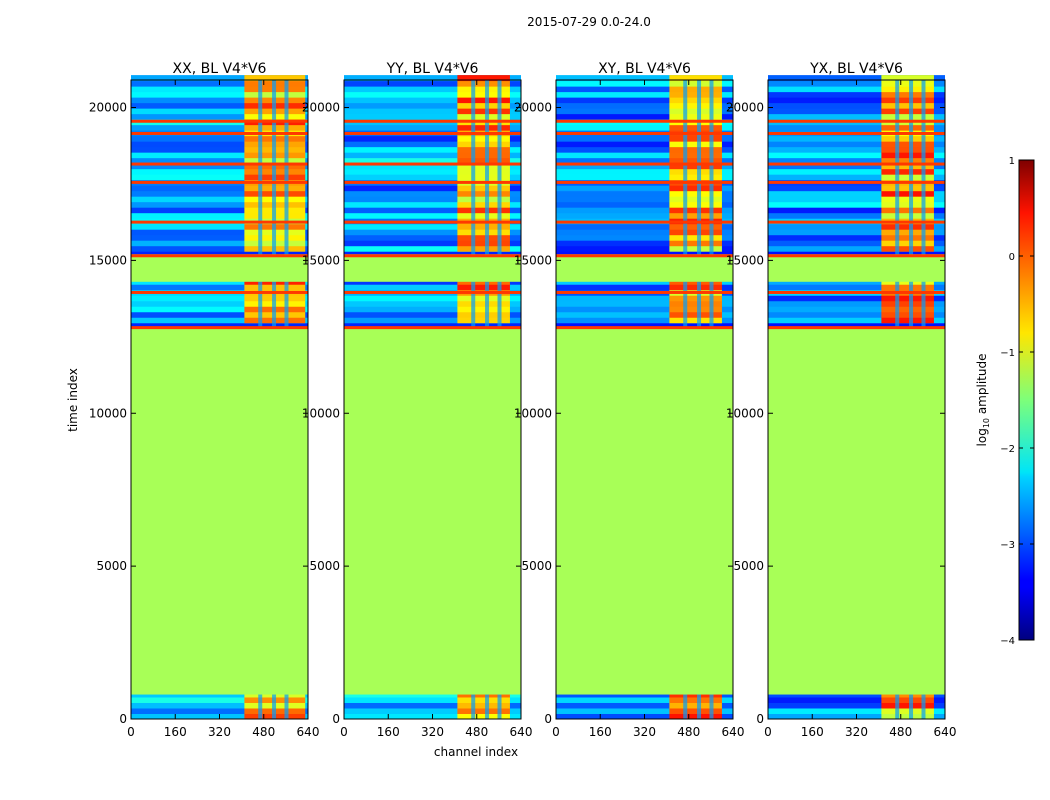 The width and height of the screenshot is (1050, 800). What do you see at coordinates (644, 69) in the screenshot?
I see `panel-title: XY, BL V4*V6` at bounding box center [644, 69].